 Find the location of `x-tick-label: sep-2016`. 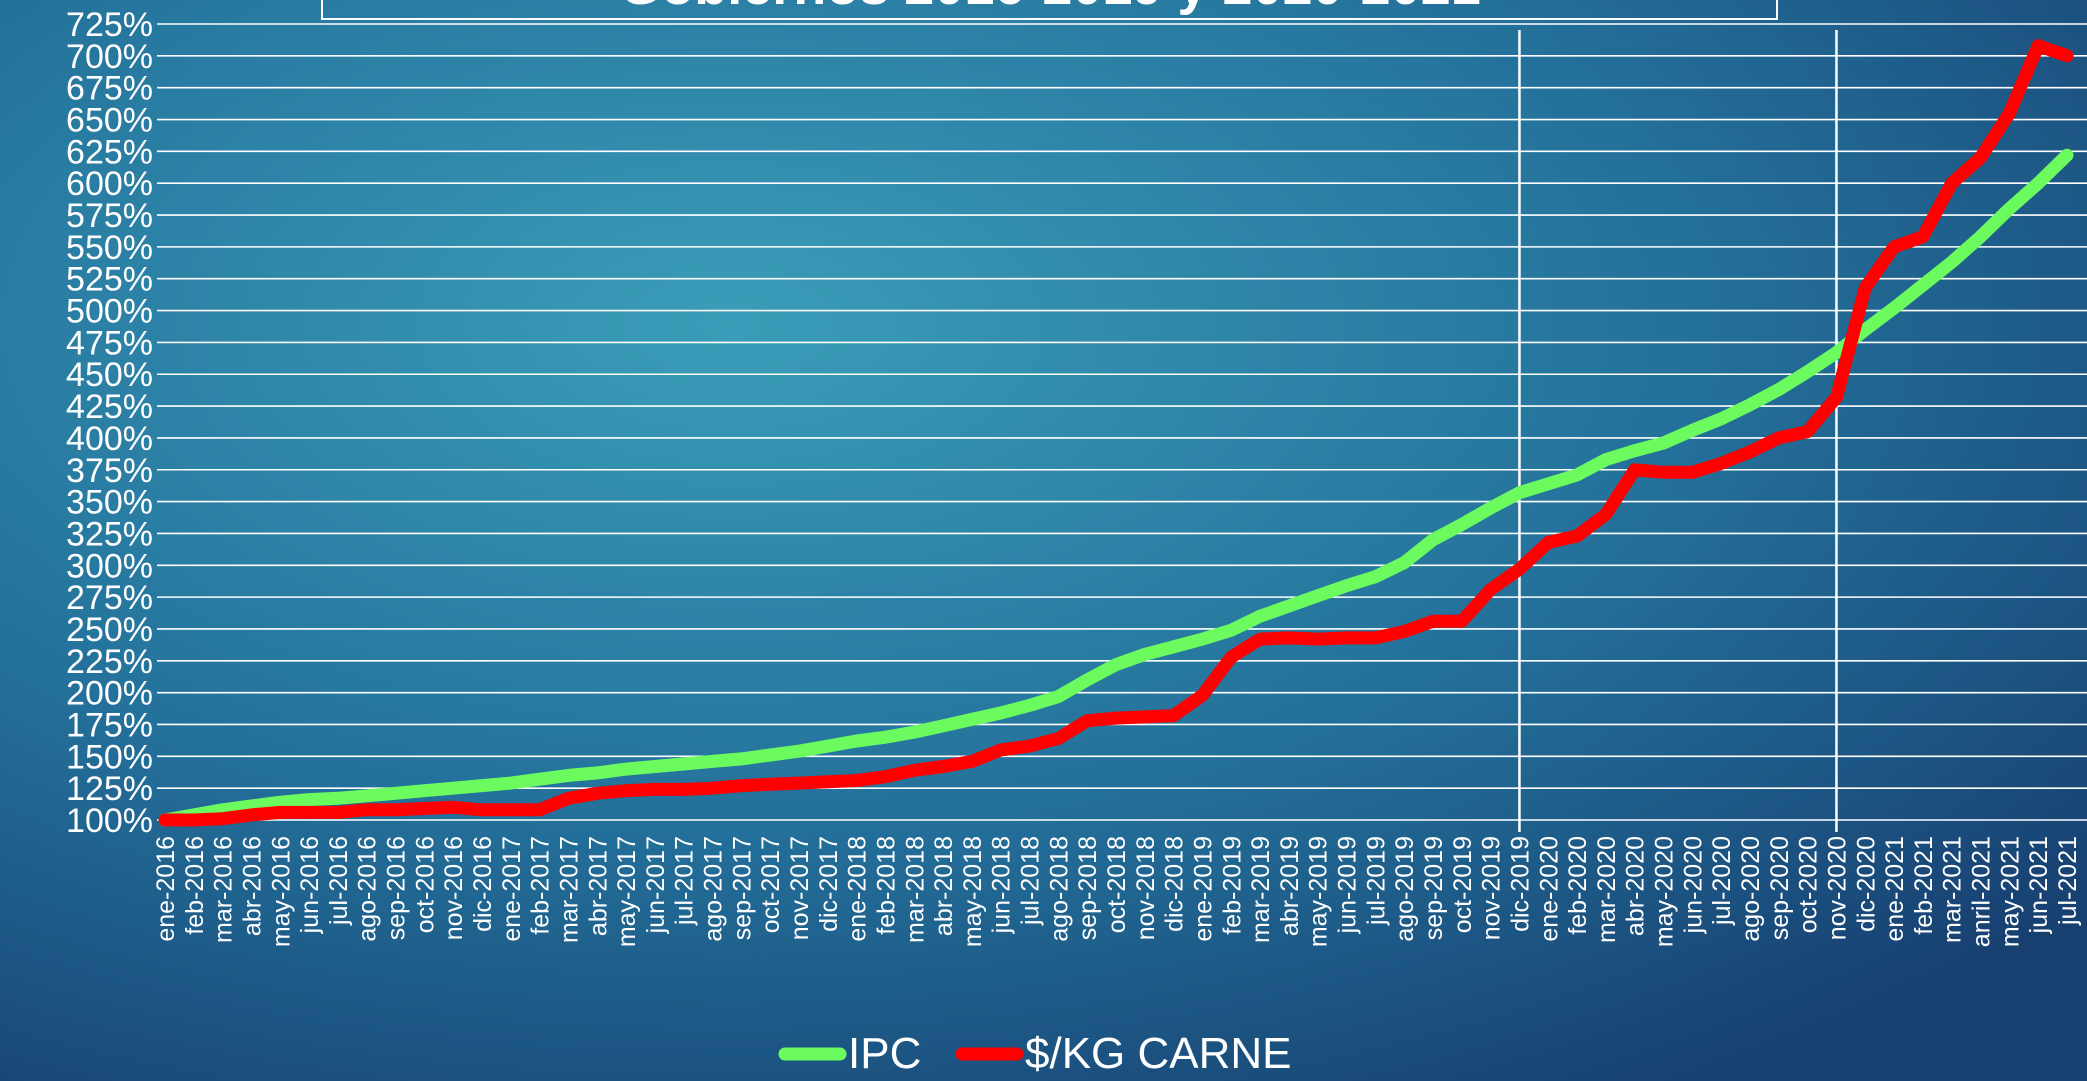

x-tick-label: sep-2016 is located at coordinates (397, 888).